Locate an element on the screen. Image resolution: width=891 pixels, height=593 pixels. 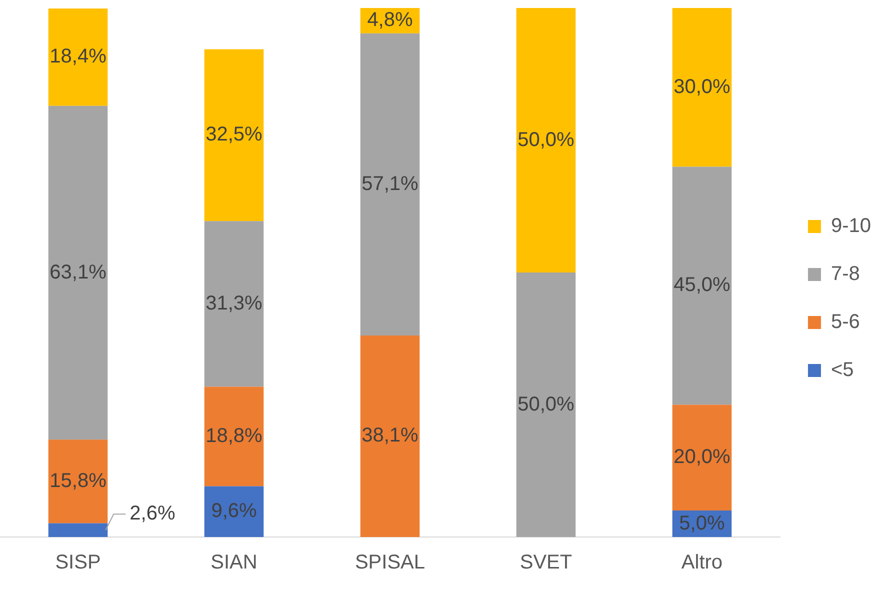
data-label: 9,6% is located at coordinates (234, 511).